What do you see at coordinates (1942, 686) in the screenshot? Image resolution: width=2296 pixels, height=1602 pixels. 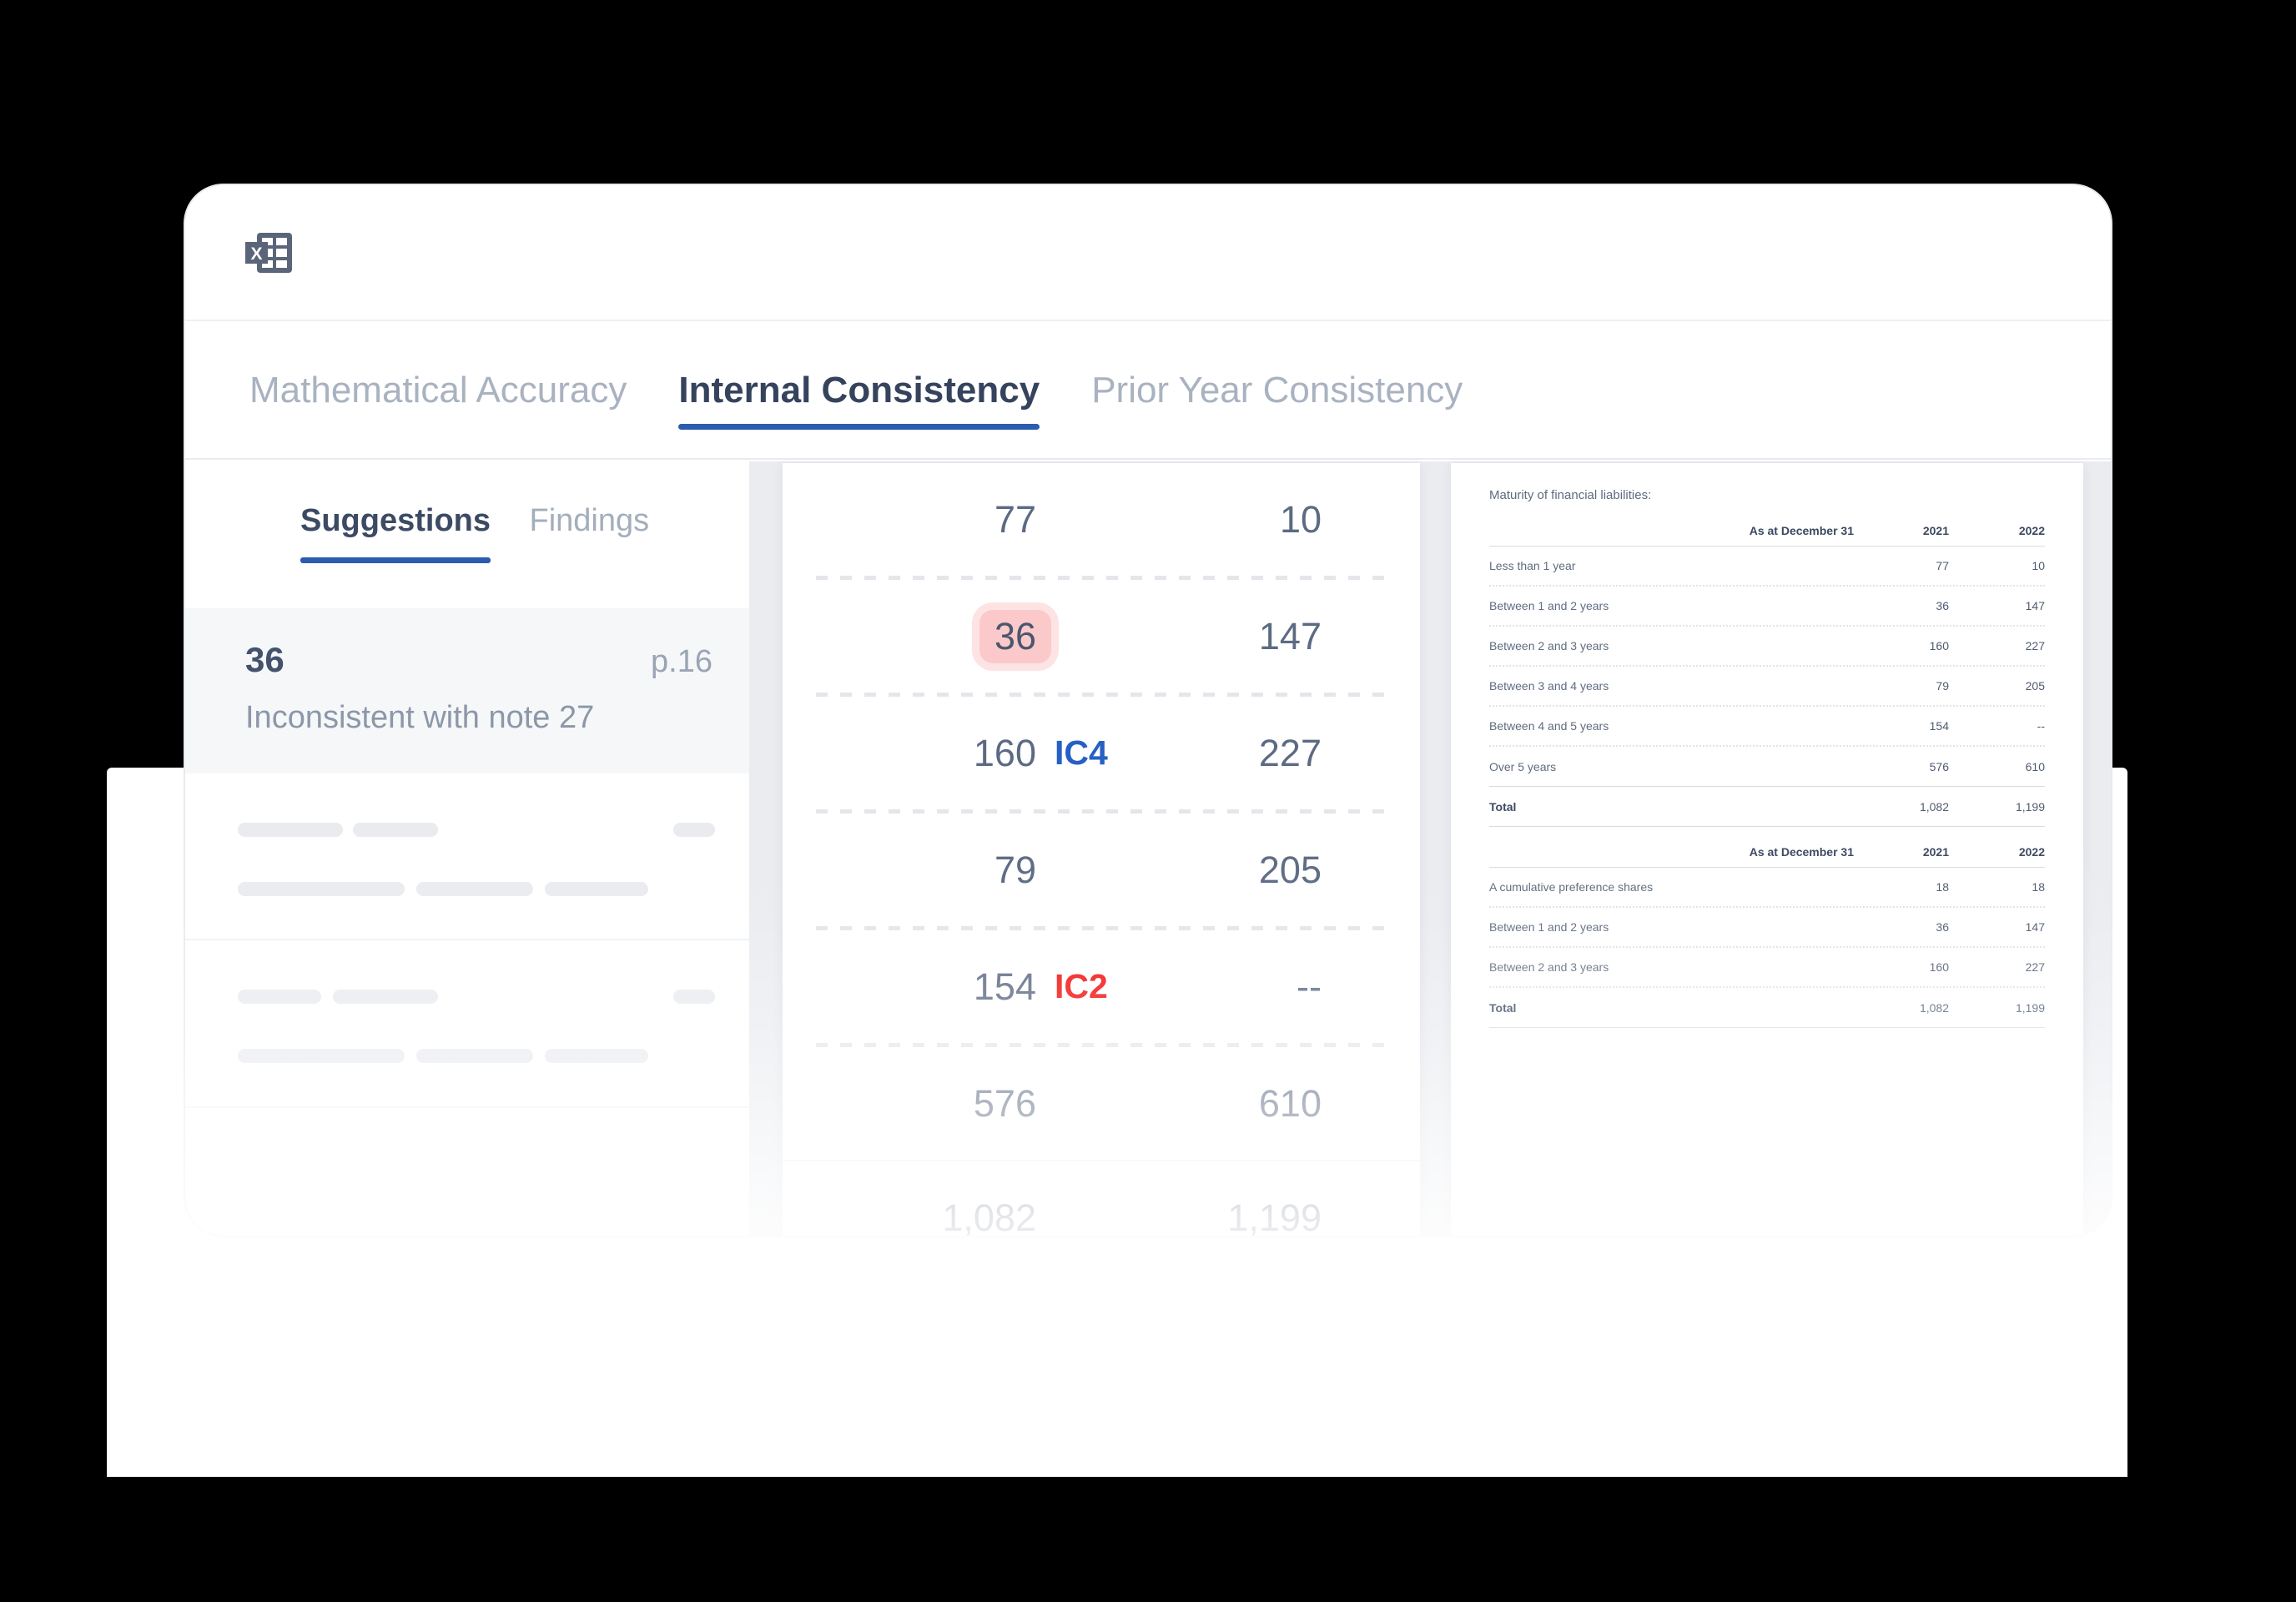 I see `row-2021: 79` at bounding box center [1942, 686].